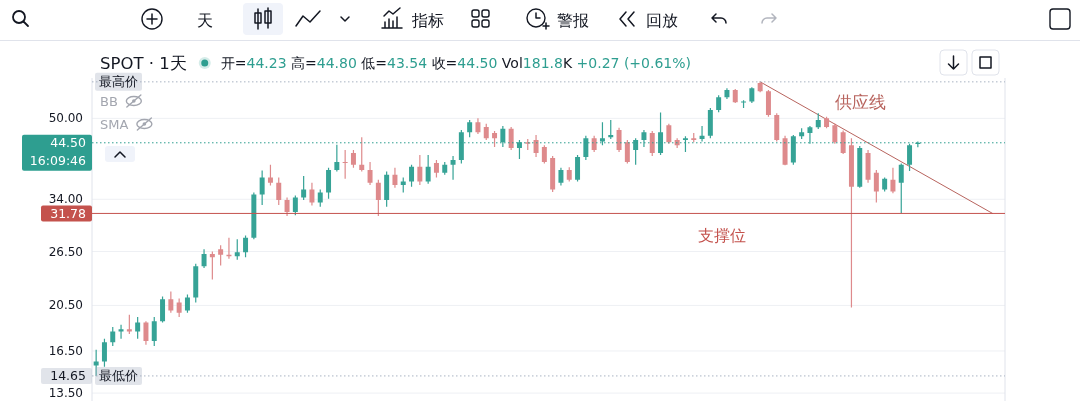  I want to click on y-tick-label: 20.50, so click(65, 305).